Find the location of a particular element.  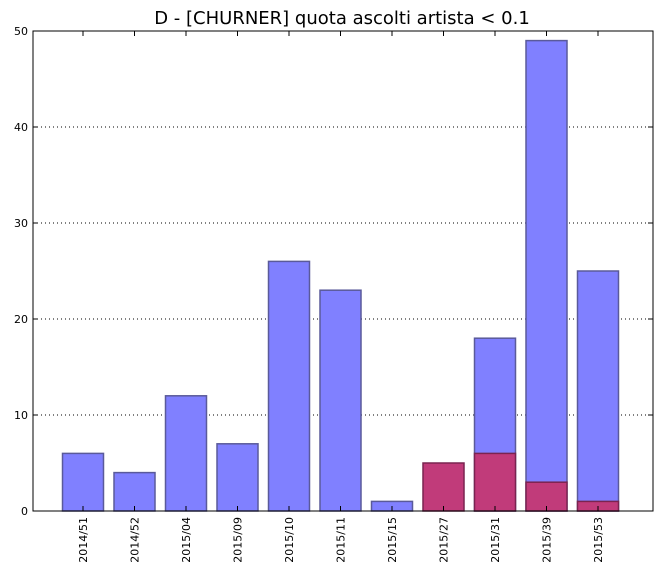

y-tick-label: 20 is located at coordinates (21, 319).